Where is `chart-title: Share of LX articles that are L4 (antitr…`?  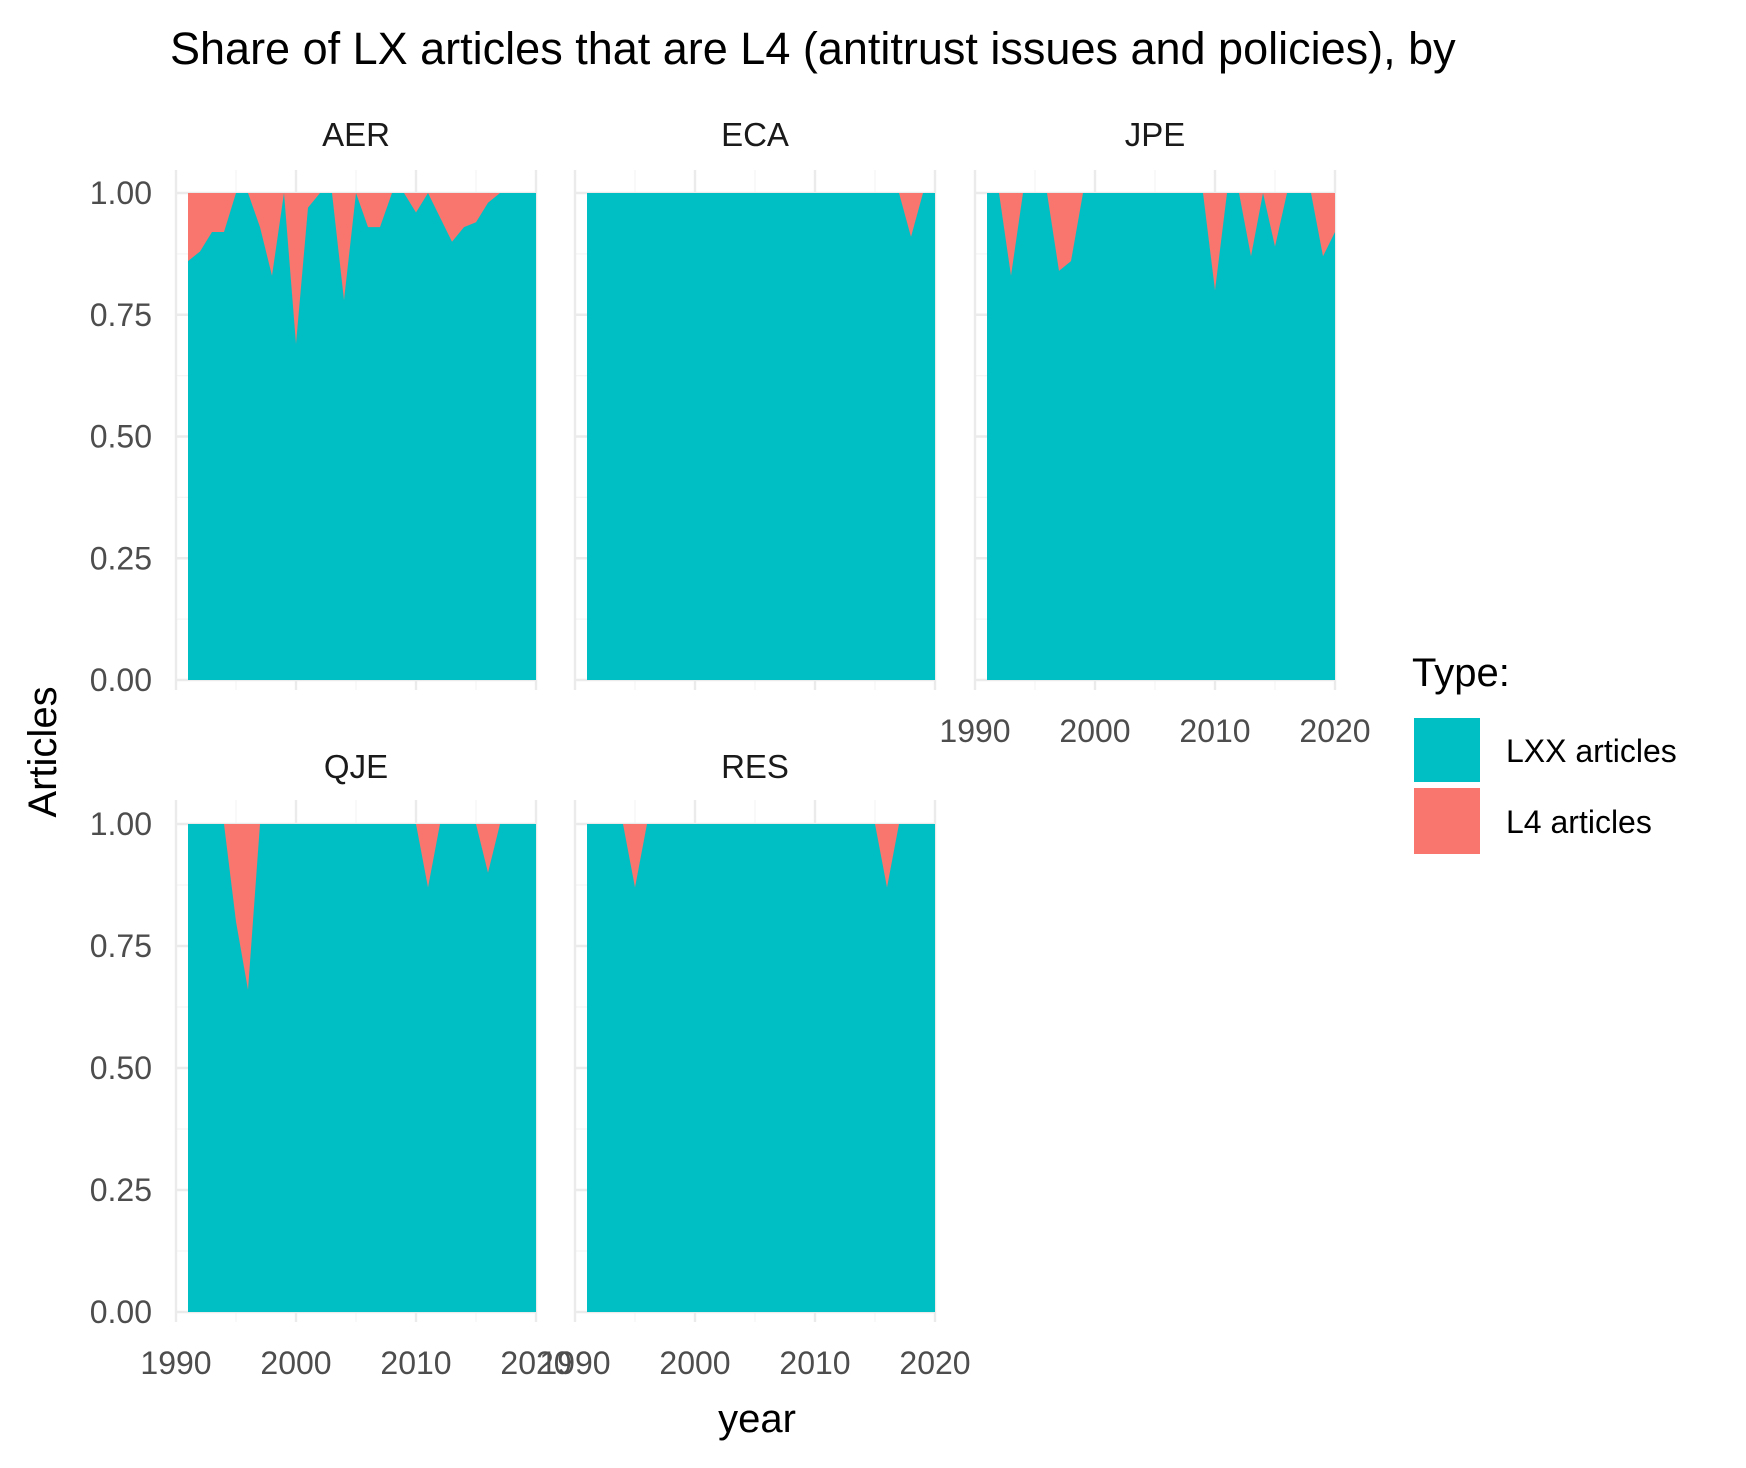
chart-title: Share of LX articles that are L4 (antitr… is located at coordinates (813, 48).